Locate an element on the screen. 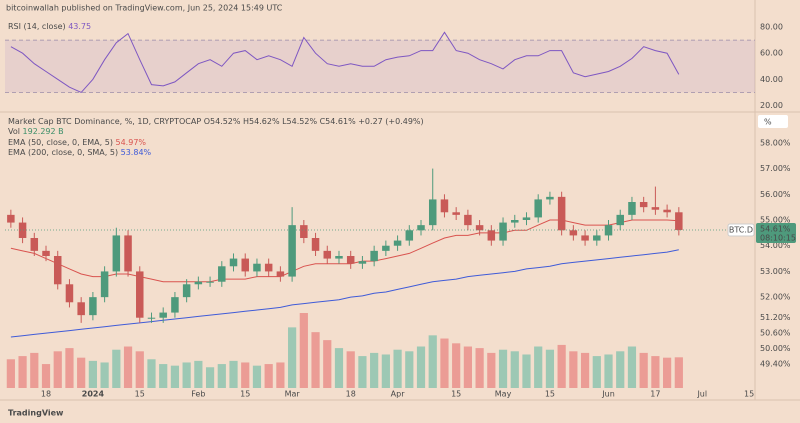 The image size is (800, 423). footer-logo: TradingView is located at coordinates (36, 413).